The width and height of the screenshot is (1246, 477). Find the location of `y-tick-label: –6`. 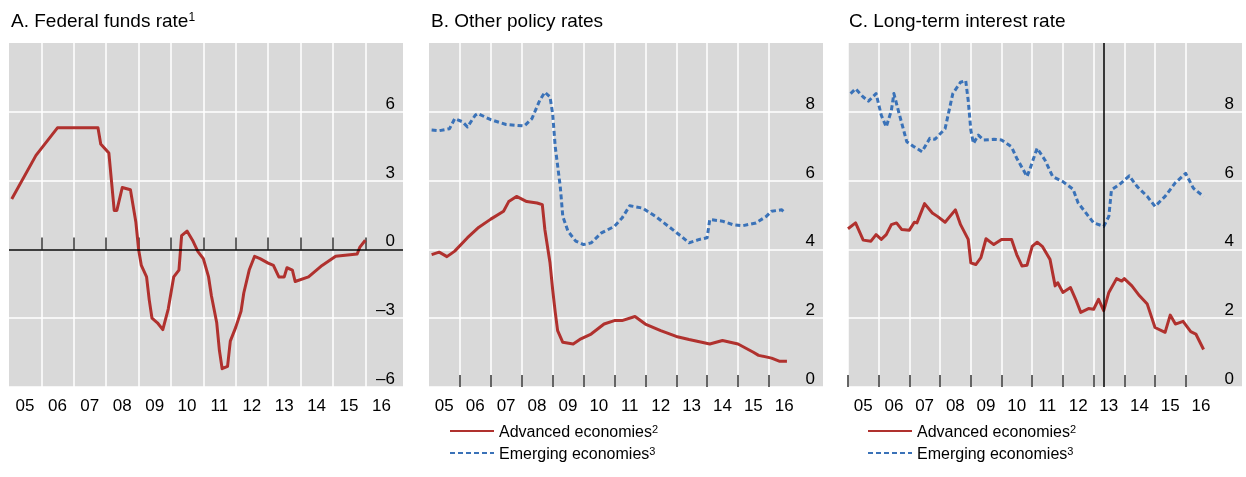

y-tick-label: –6 is located at coordinates (385, 378).